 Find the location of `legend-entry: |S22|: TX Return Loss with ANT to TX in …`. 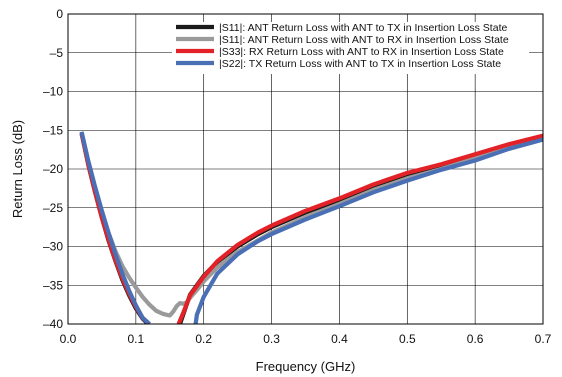

legend-entry: |S22|: TX Return Loss with ANT to TX in … is located at coordinates (360, 64).